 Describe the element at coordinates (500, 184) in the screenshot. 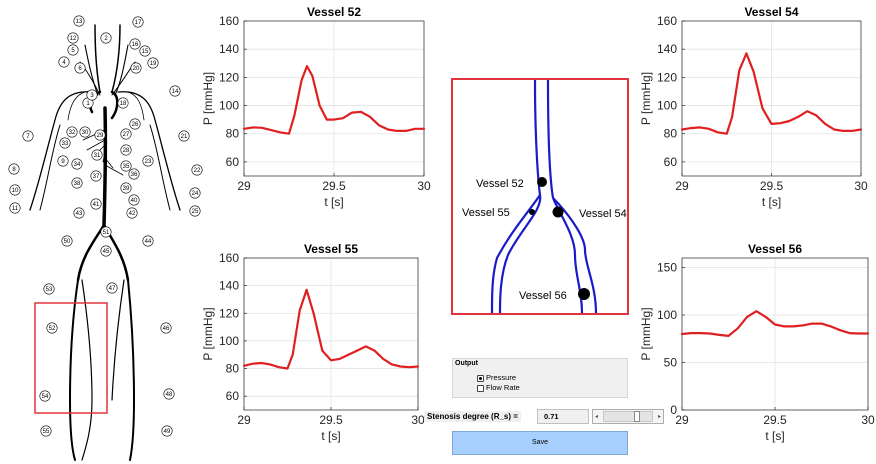

I see `vessel-52-label: Vessel 52` at that location.